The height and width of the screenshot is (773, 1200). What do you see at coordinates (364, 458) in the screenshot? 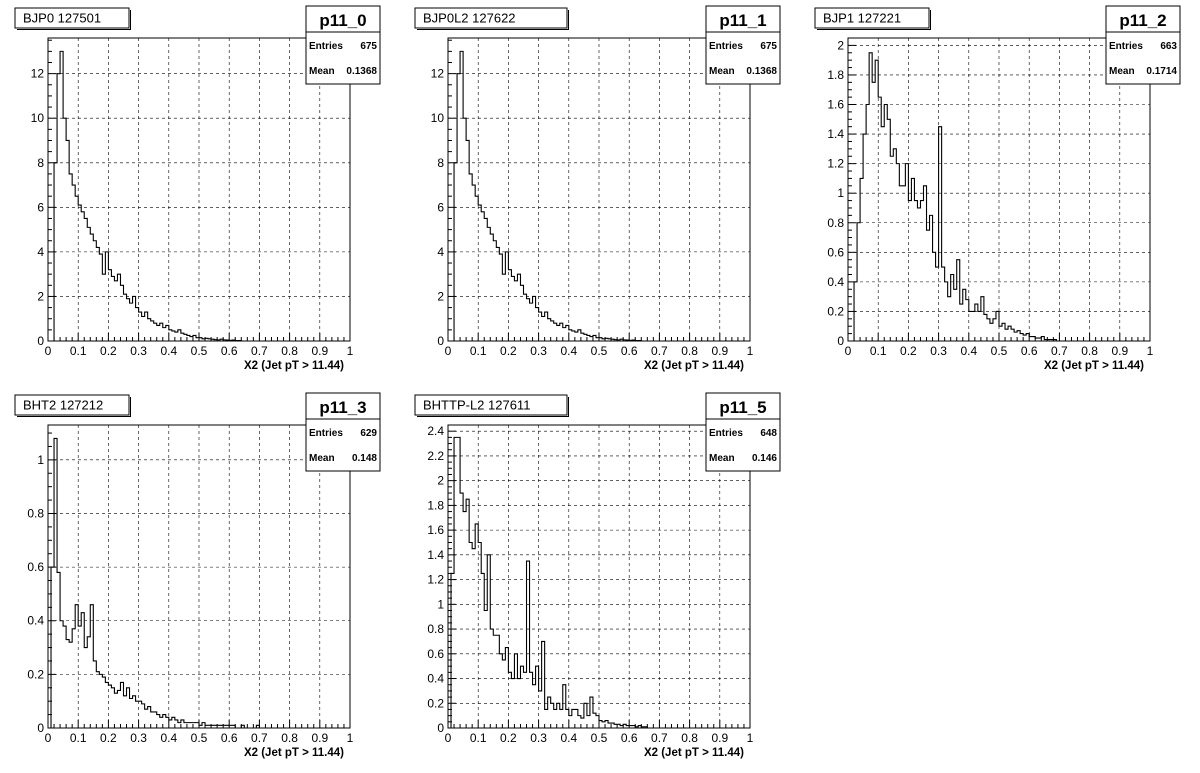
I see `stats-value: 0.148` at bounding box center [364, 458].